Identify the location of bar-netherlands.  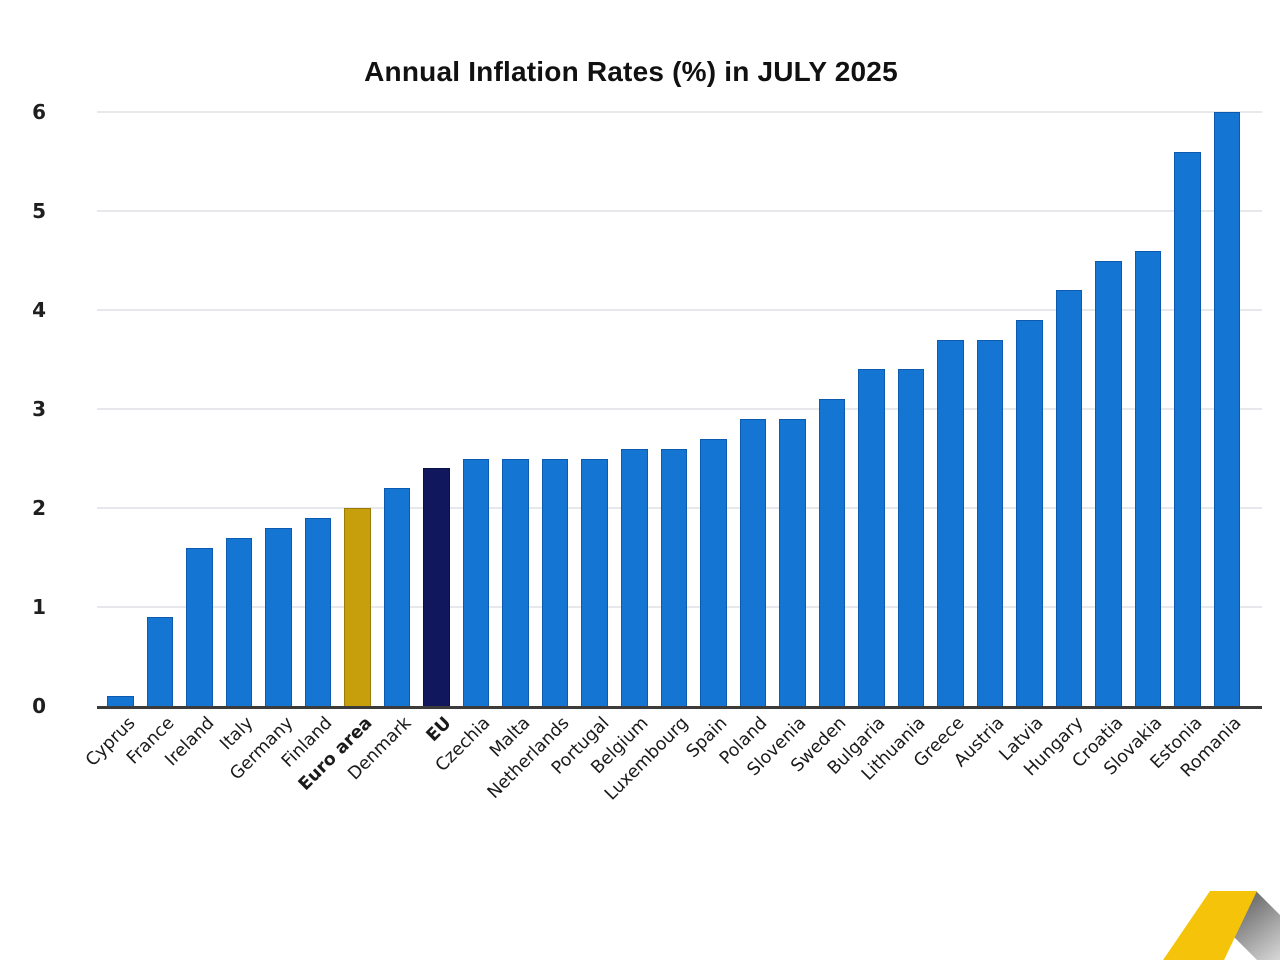
(555, 582).